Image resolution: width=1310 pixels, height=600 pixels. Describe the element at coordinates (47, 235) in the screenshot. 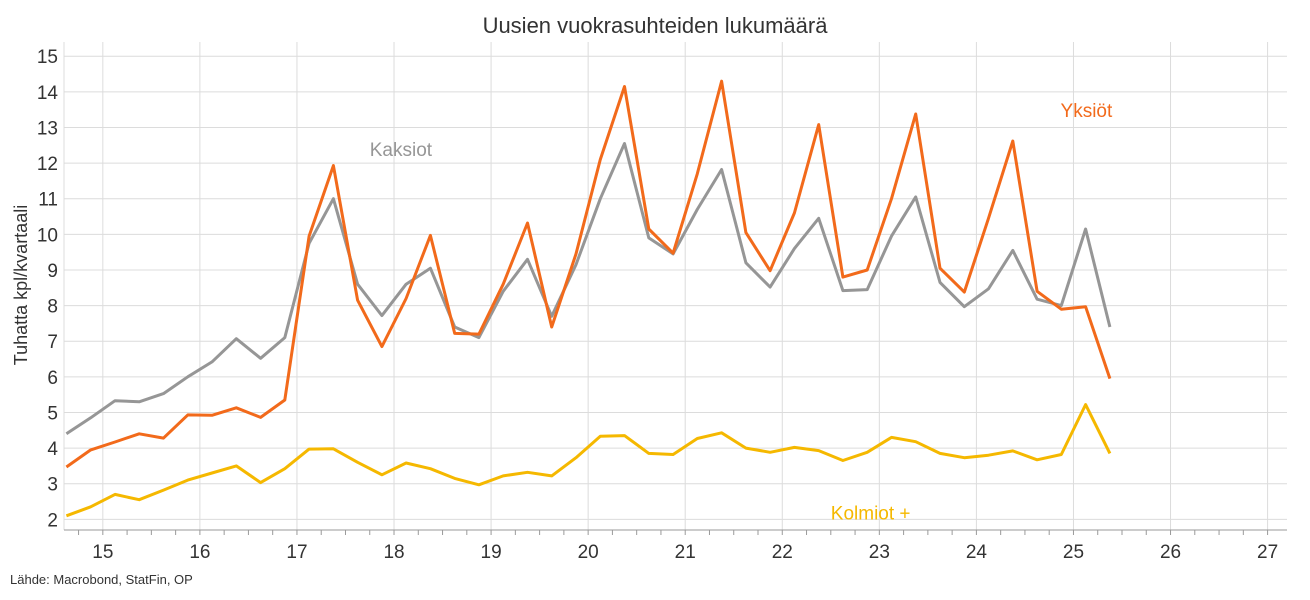

I see `y-tick-label: 10` at that location.